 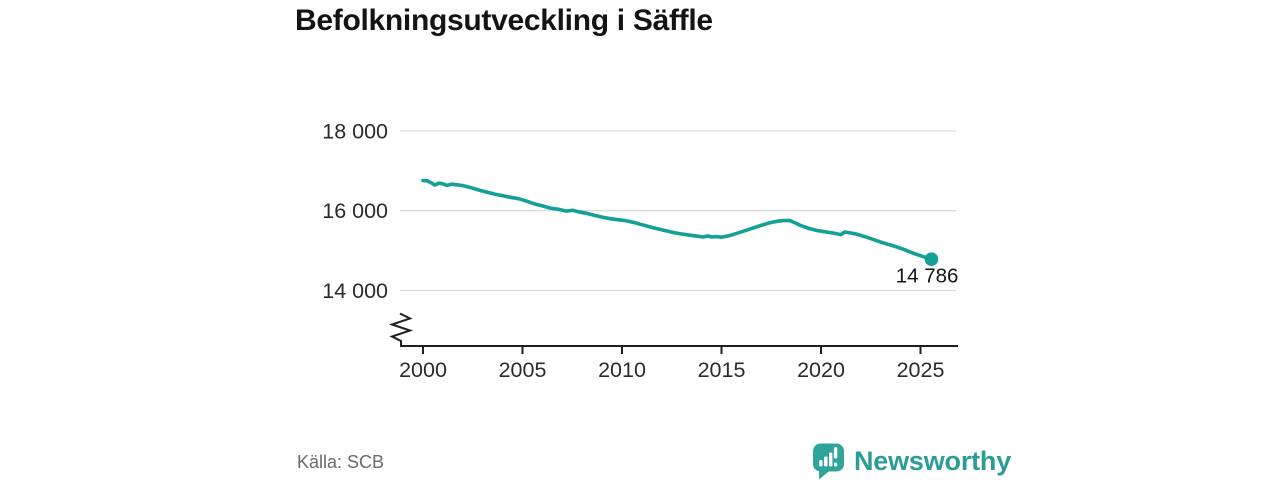 What do you see at coordinates (622, 370) in the screenshot?
I see `x-tick-label: 2010` at bounding box center [622, 370].